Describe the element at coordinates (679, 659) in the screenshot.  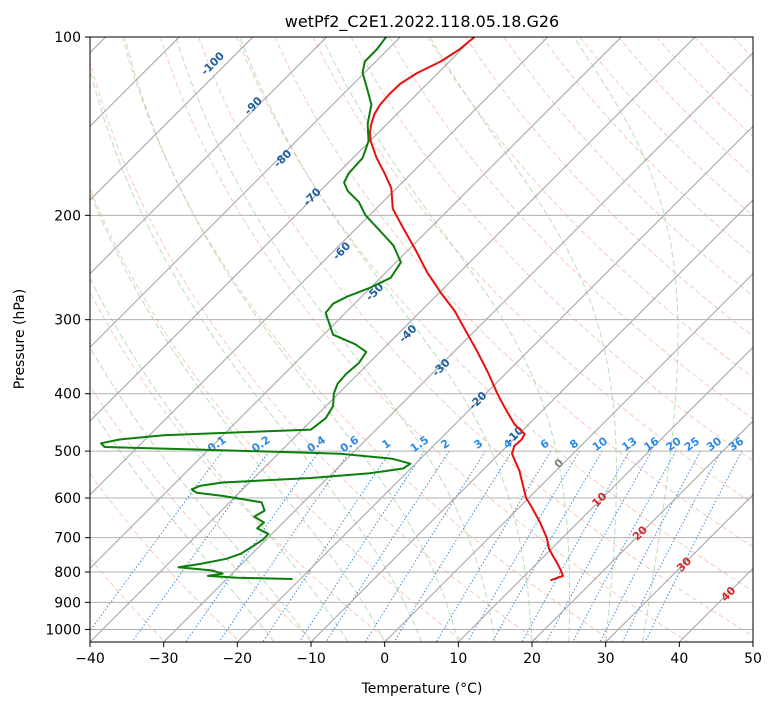
I see `x-tick-label: 40` at that location.